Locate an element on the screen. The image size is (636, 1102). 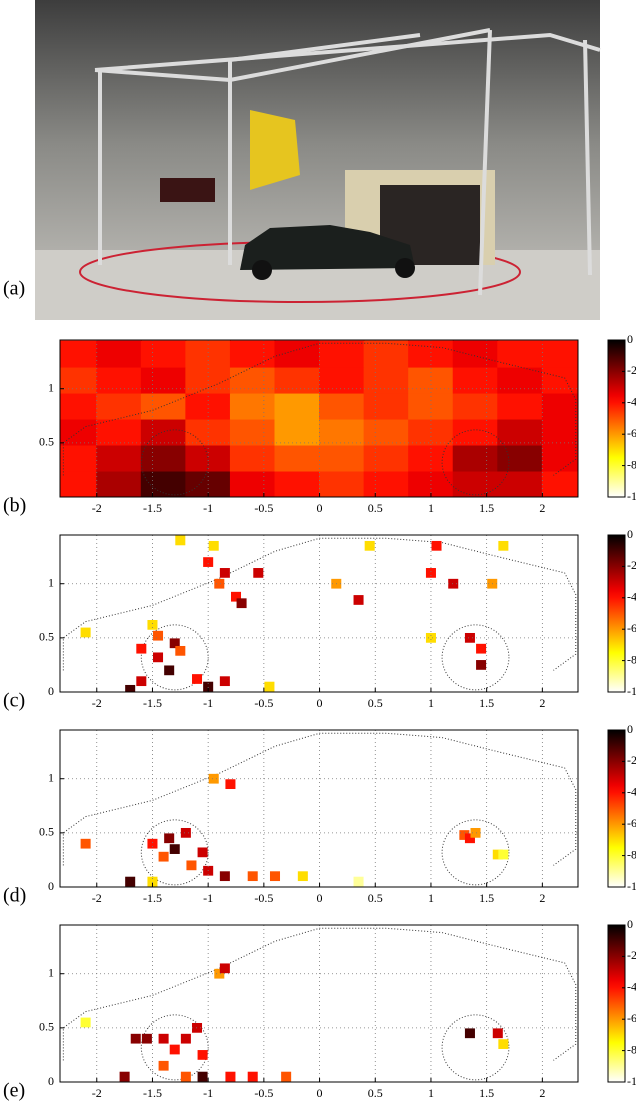
y-tick-label: 1 is located at coordinates (51, 777).